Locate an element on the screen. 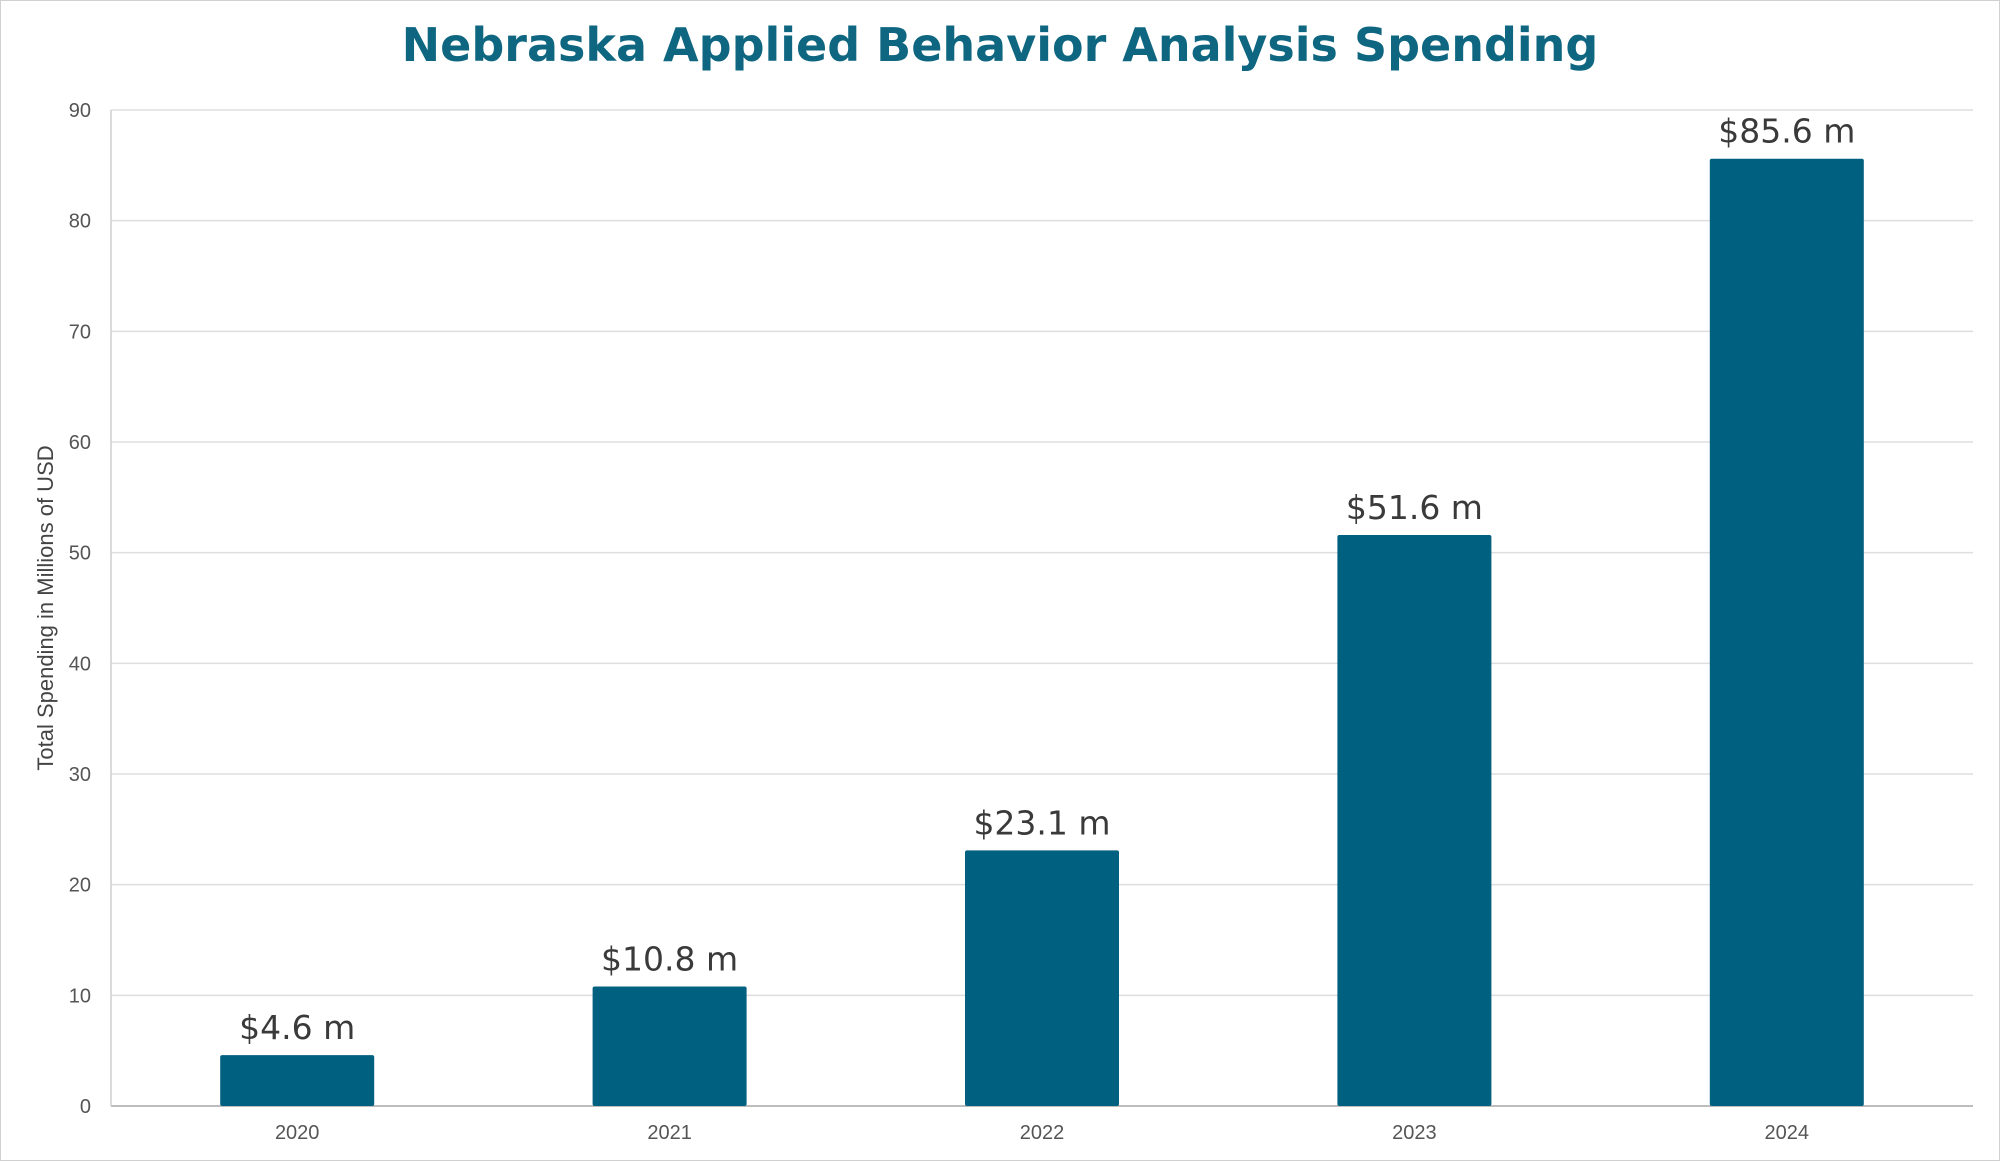 Image resolution: width=2000 pixels, height=1161 pixels. y-tick-label: 0 is located at coordinates (85, 1107).